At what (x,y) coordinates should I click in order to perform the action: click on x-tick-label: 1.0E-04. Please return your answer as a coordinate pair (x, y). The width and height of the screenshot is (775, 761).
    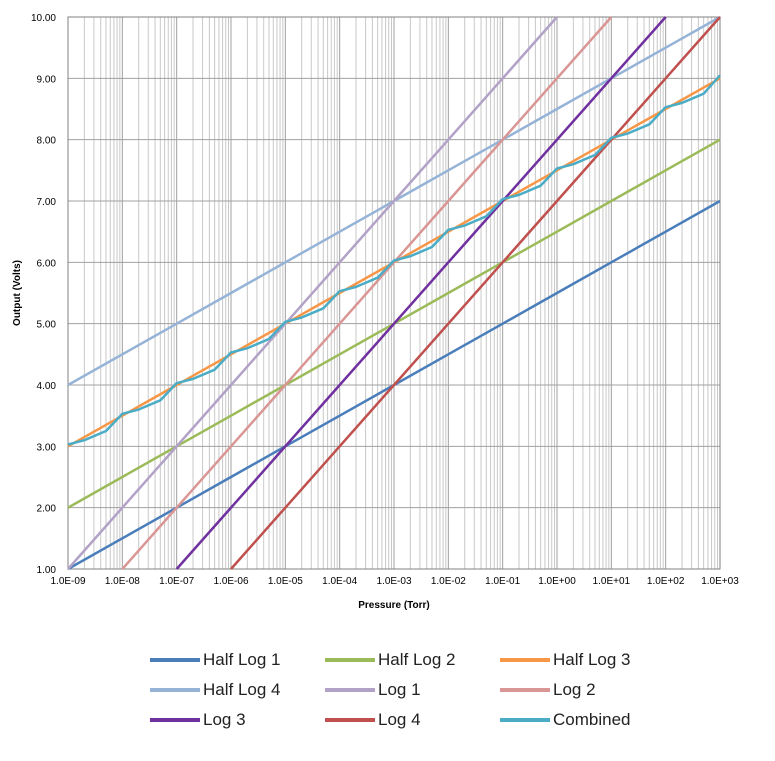
    Looking at the image, I should click on (339, 581).